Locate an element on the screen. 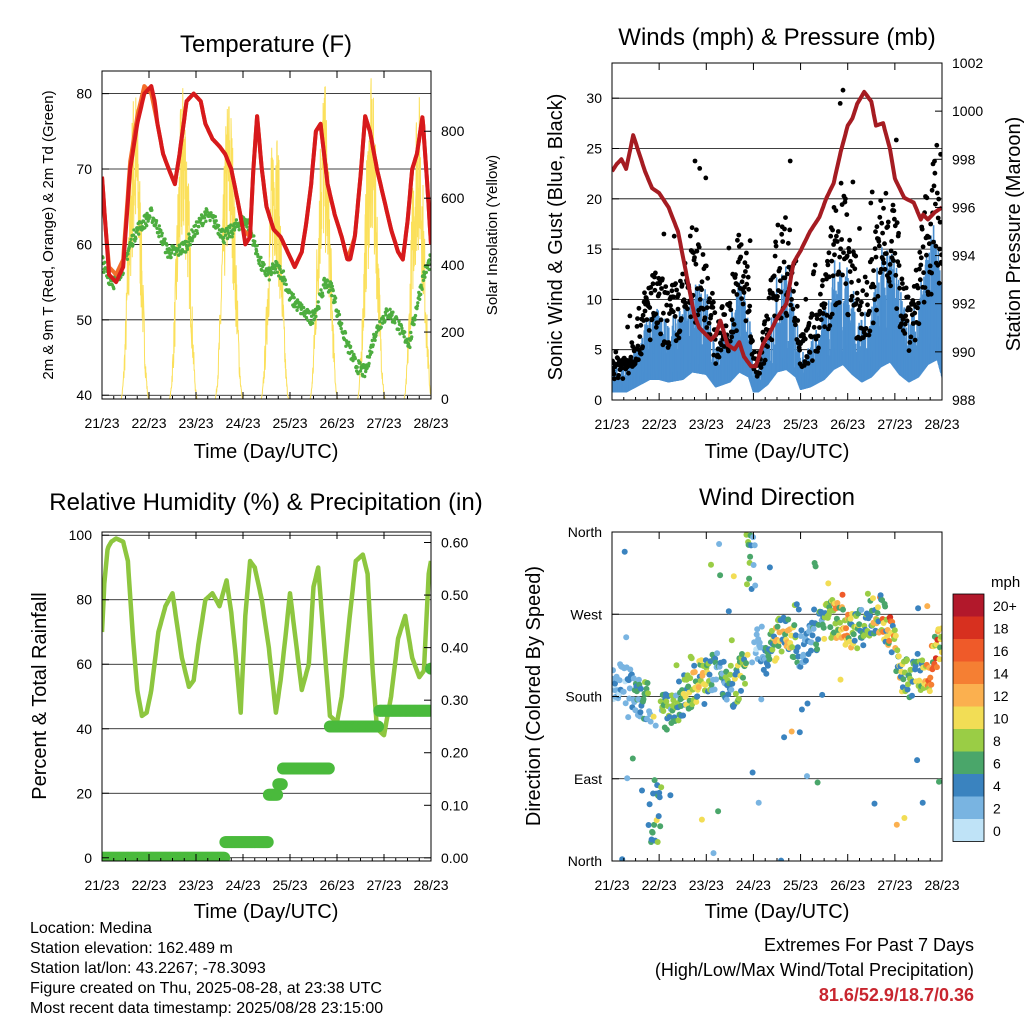 The width and height of the screenshot is (1024, 1024). y2-tick-label: 0.20 is located at coordinates (454, 753).